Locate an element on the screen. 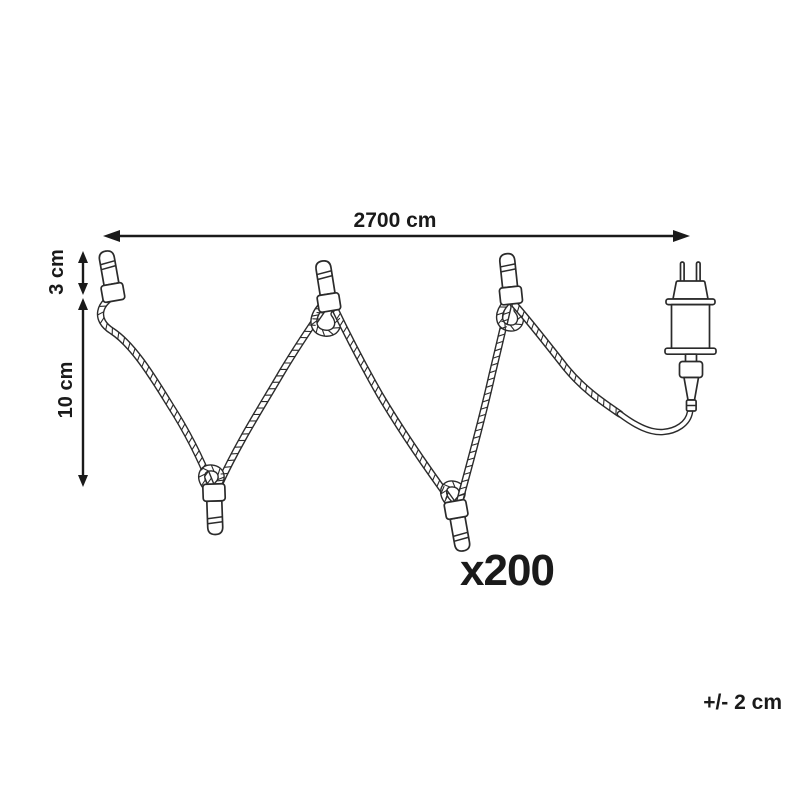  bulb-spacing-label: 10 cm is located at coordinates (66, 390).